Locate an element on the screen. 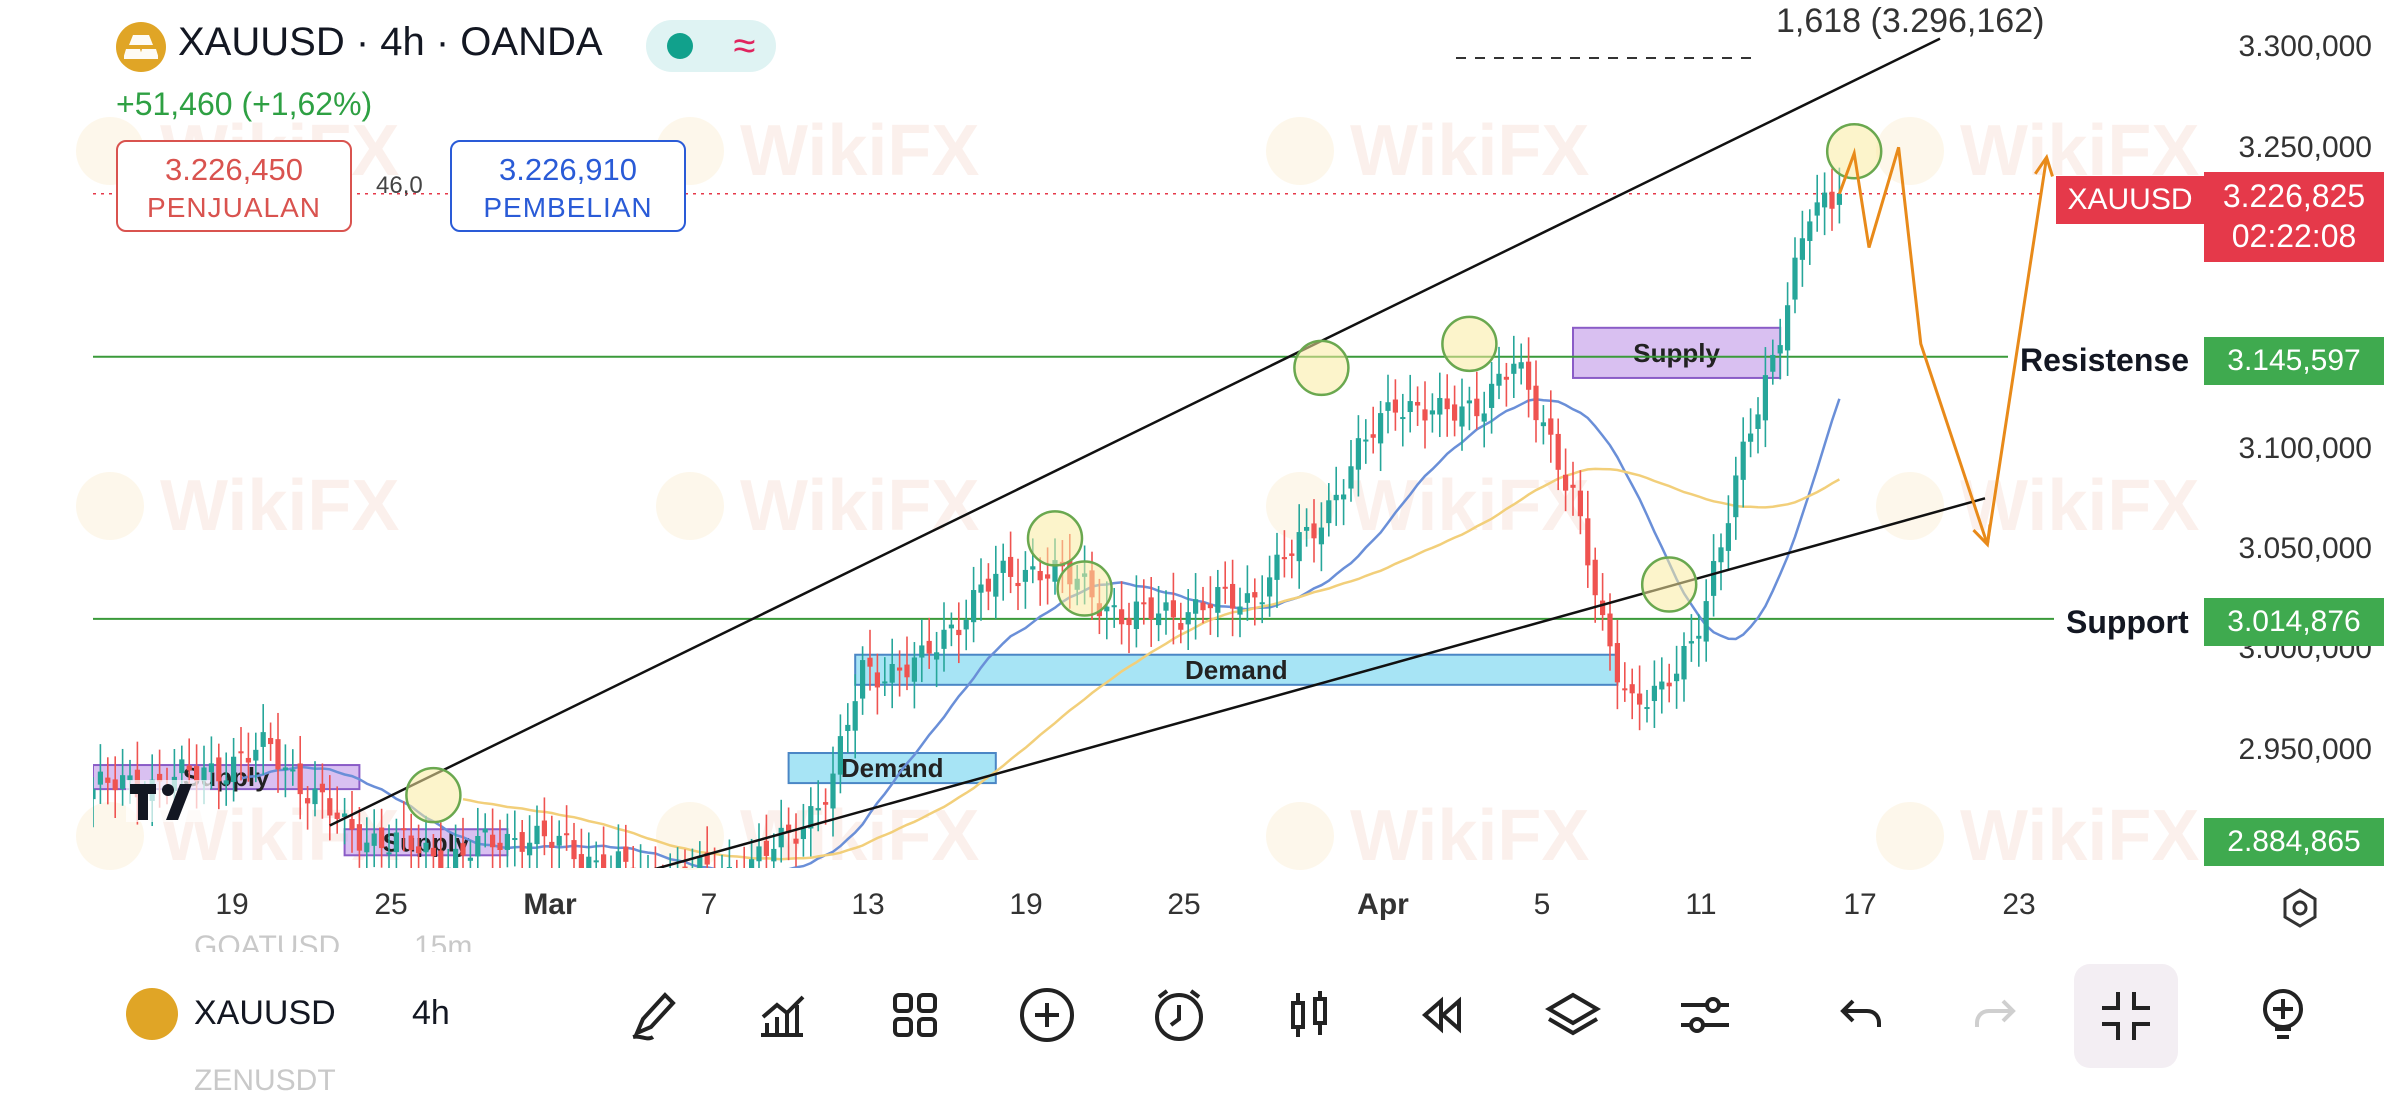  chart-settings-icon is located at coordinates (2300, 910).